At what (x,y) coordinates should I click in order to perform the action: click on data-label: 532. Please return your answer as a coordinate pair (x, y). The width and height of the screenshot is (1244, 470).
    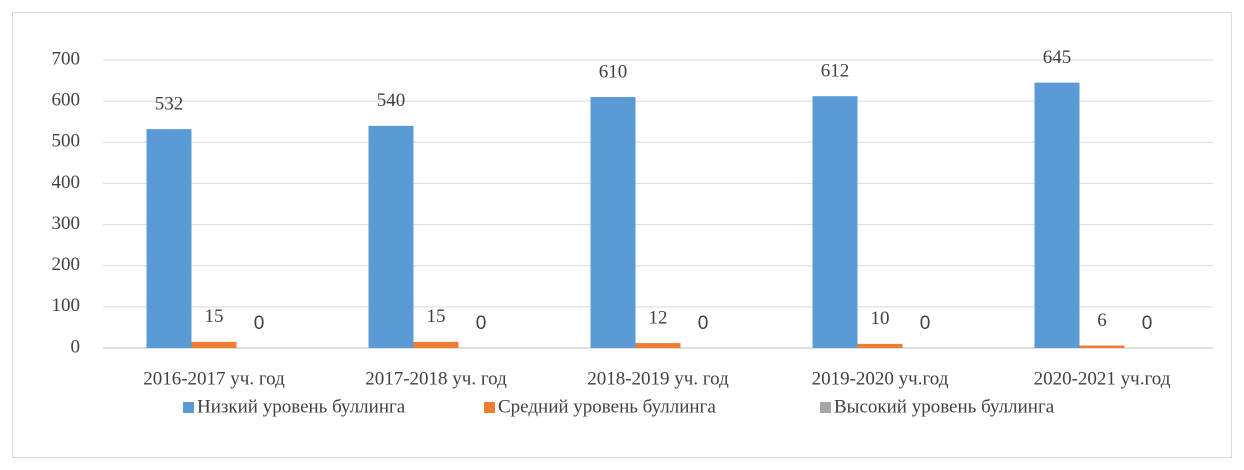
    Looking at the image, I should click on (169, 103).